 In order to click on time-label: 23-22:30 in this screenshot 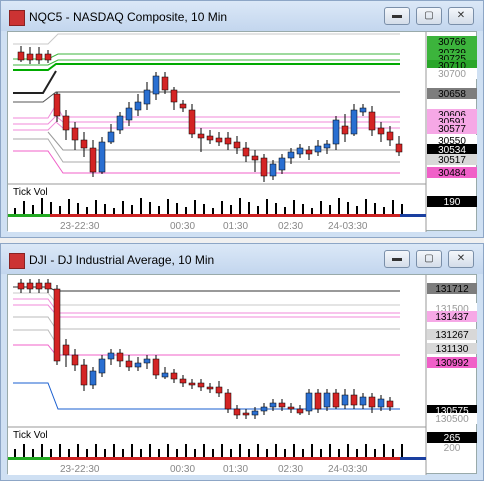, I will do `click(80, 469)`.